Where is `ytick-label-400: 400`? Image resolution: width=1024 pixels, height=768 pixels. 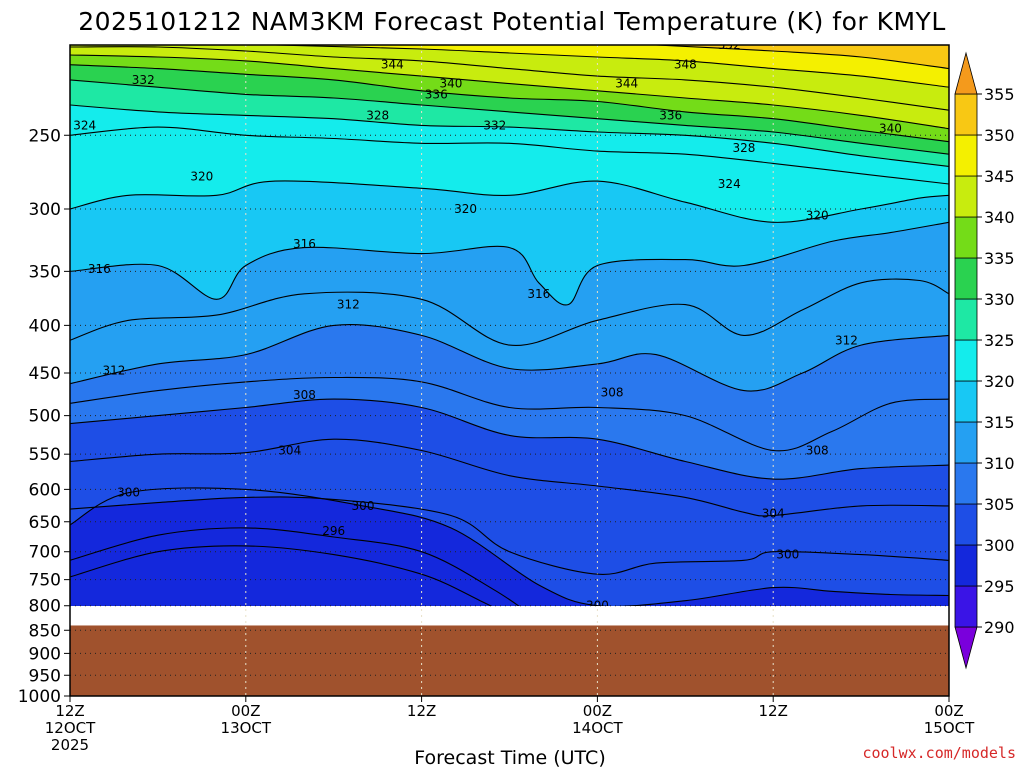
ytick-label-400: 400 is located at coordinates (45, 326).